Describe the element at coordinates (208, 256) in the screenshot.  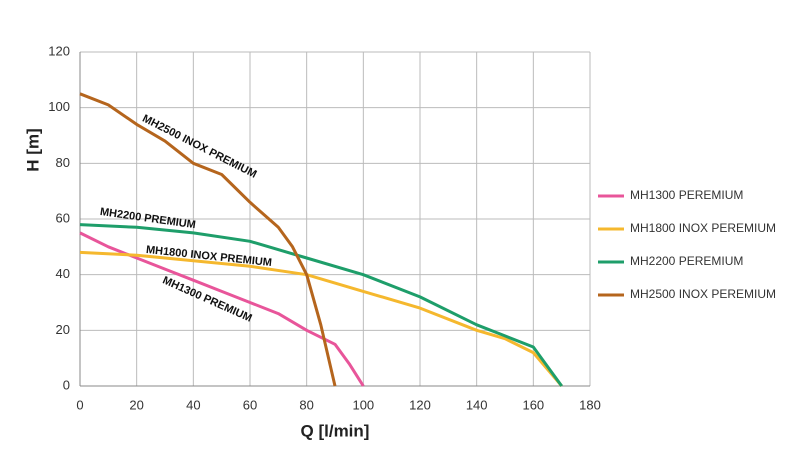
I see `curve-annotation: MH1800 INOX PREMIUM` at that location.